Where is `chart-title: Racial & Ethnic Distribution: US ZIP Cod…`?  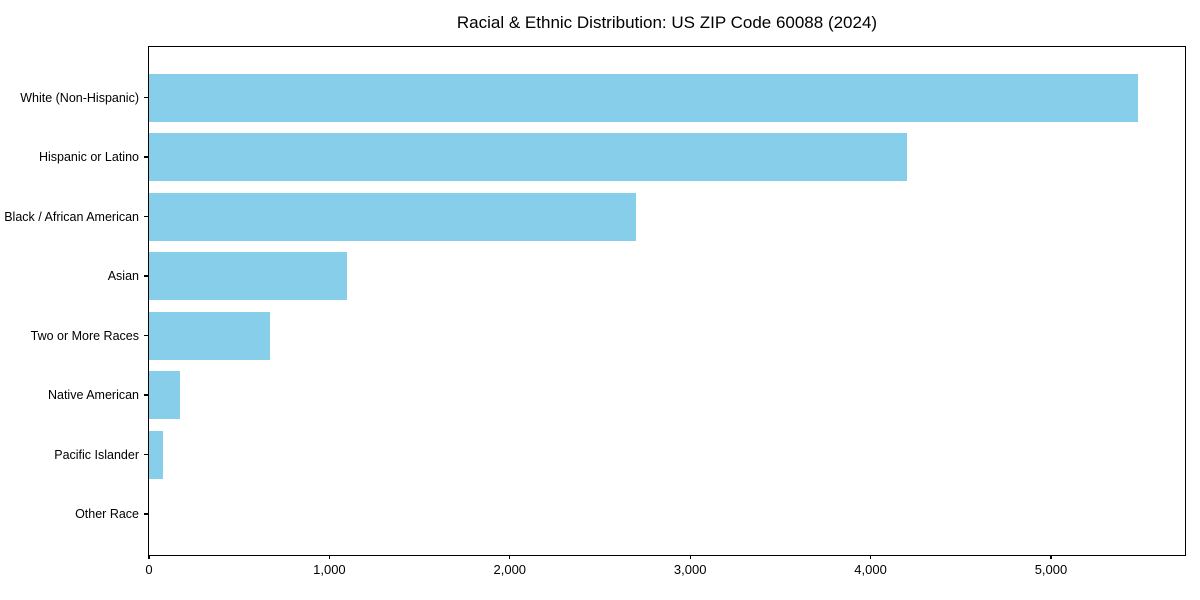 chart-title: Racial & Ethnic Distribution: US ZIP Cod… is located at coordinates (667, 22).